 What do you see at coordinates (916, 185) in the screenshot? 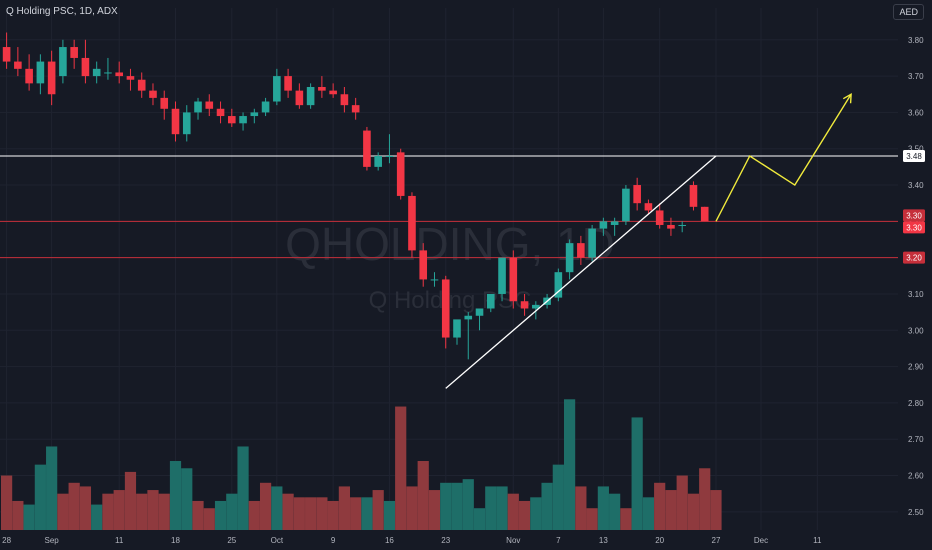
I see `price-tick-label: 3.40` at bounding box center [916, 185].